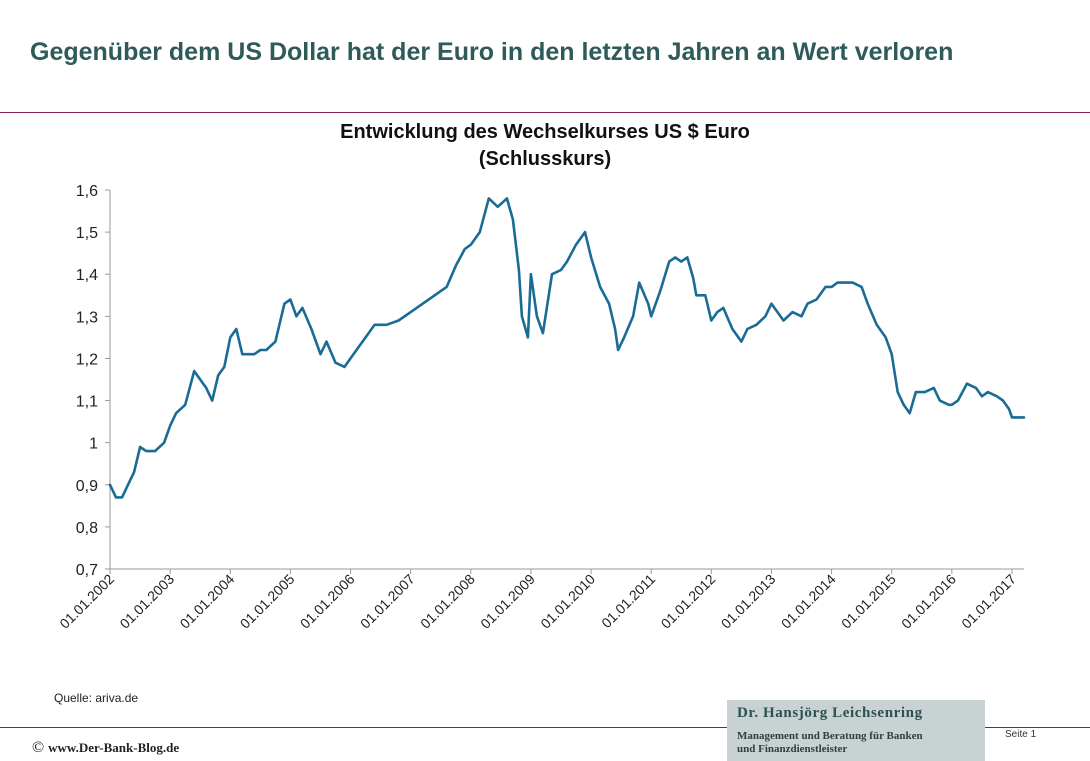 This screenshot has width=1090, height=761. What do you see at coordinates (928, 601) in the screenshot?
I see `x-tick-label-14: 01.01.2016` at bounding box center [928, 601].